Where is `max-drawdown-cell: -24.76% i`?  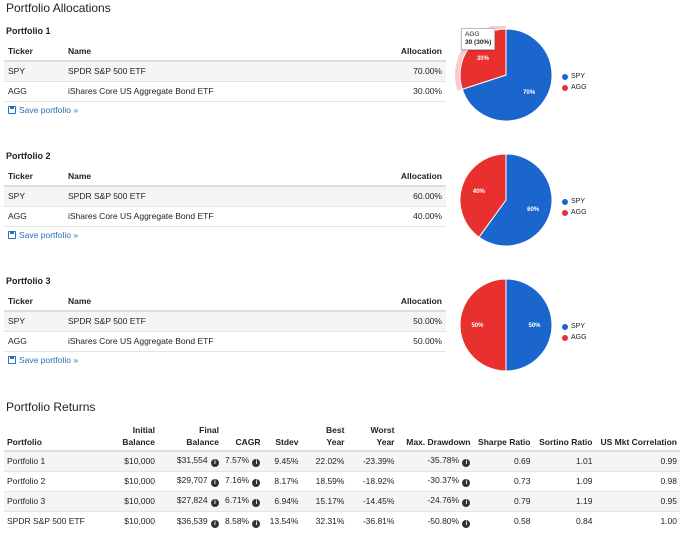
max-drawdown-cell: -24.76% i is located at coordinates (435, 501).